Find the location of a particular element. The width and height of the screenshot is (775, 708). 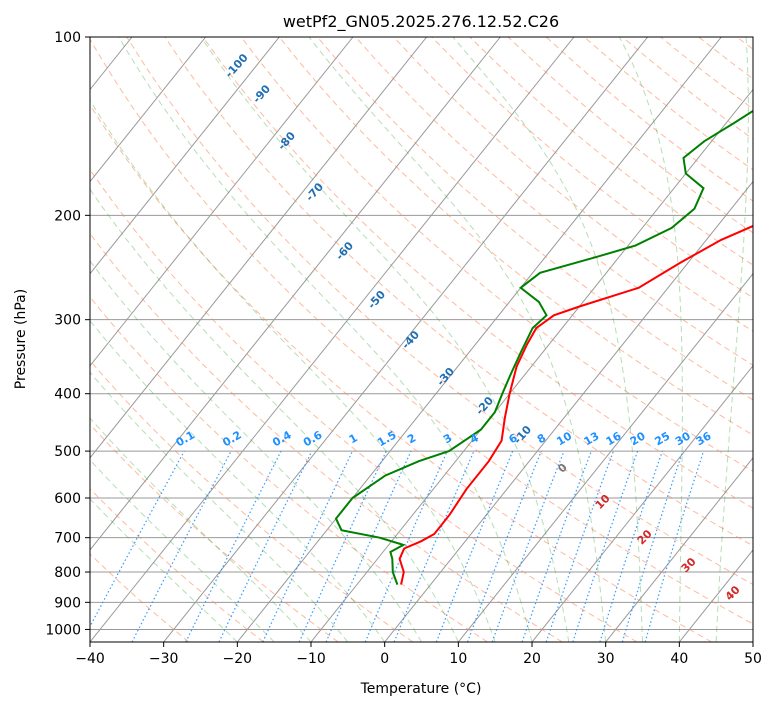

y-tick-label: 100 is located at coordinates (67, 38).